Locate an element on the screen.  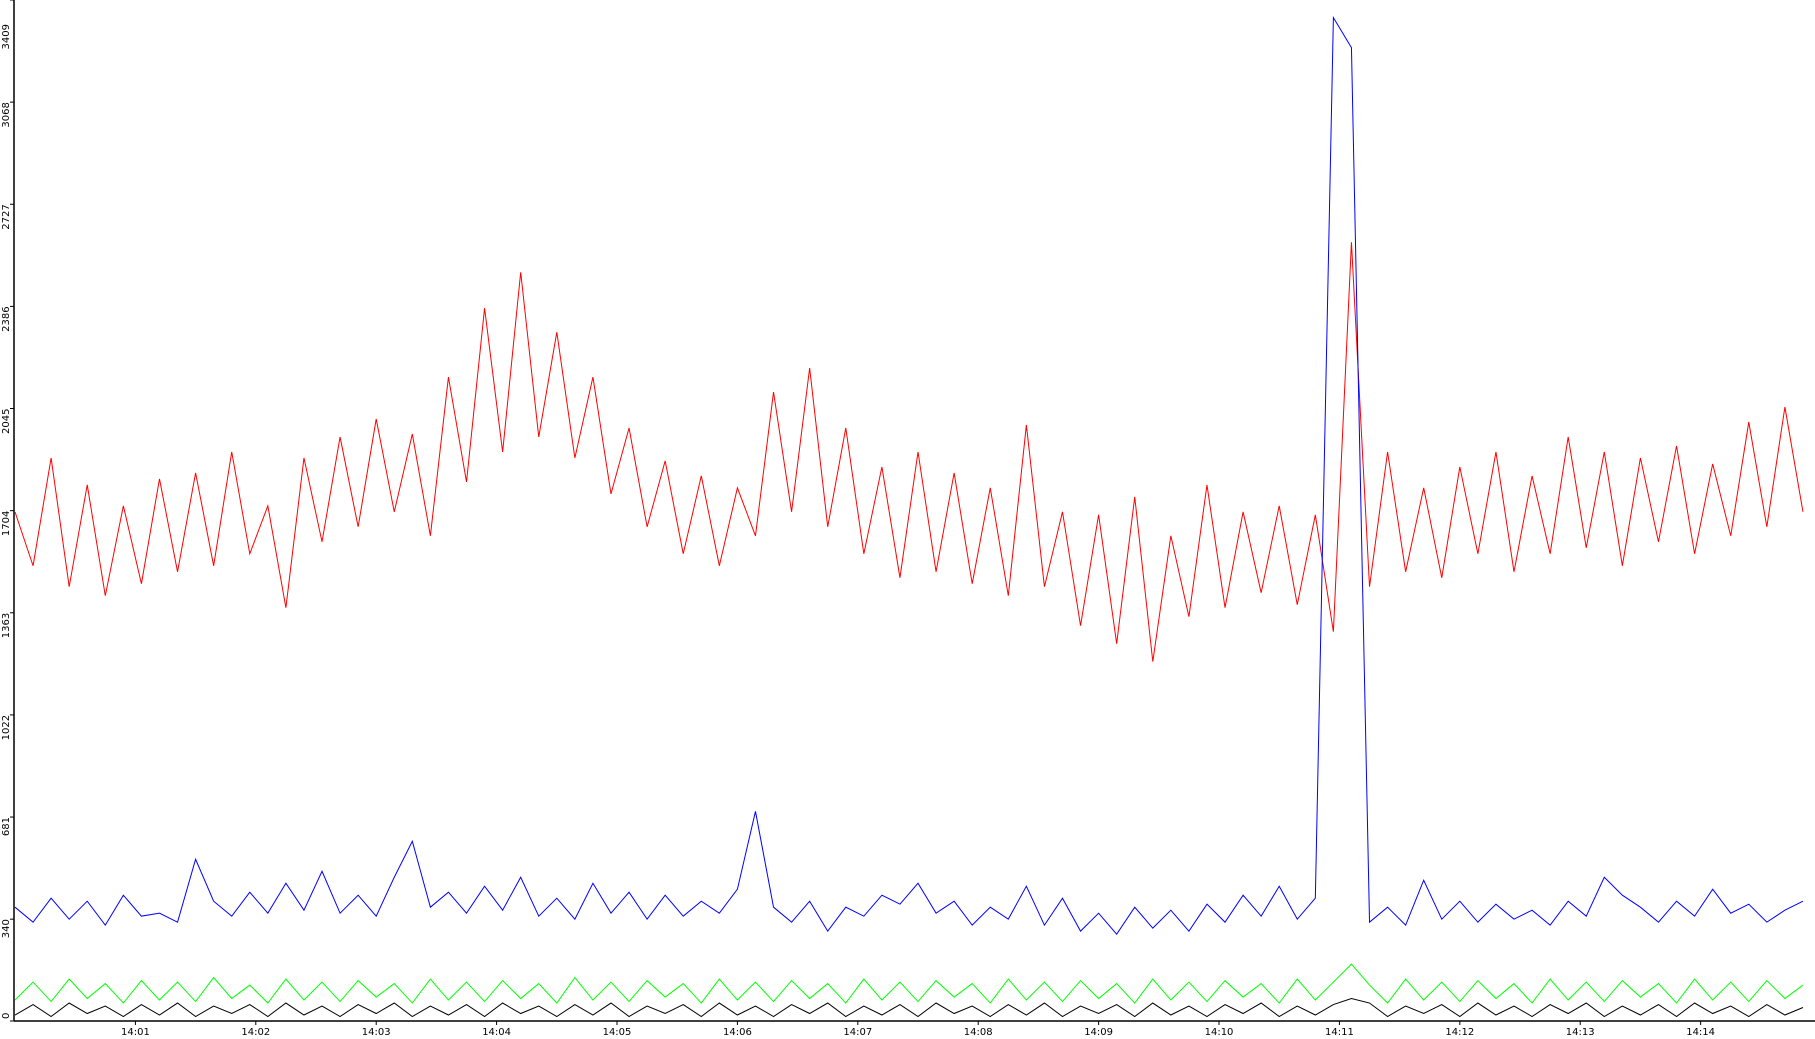
y-tick-label: 1363 is located at coordinates (6, 625).